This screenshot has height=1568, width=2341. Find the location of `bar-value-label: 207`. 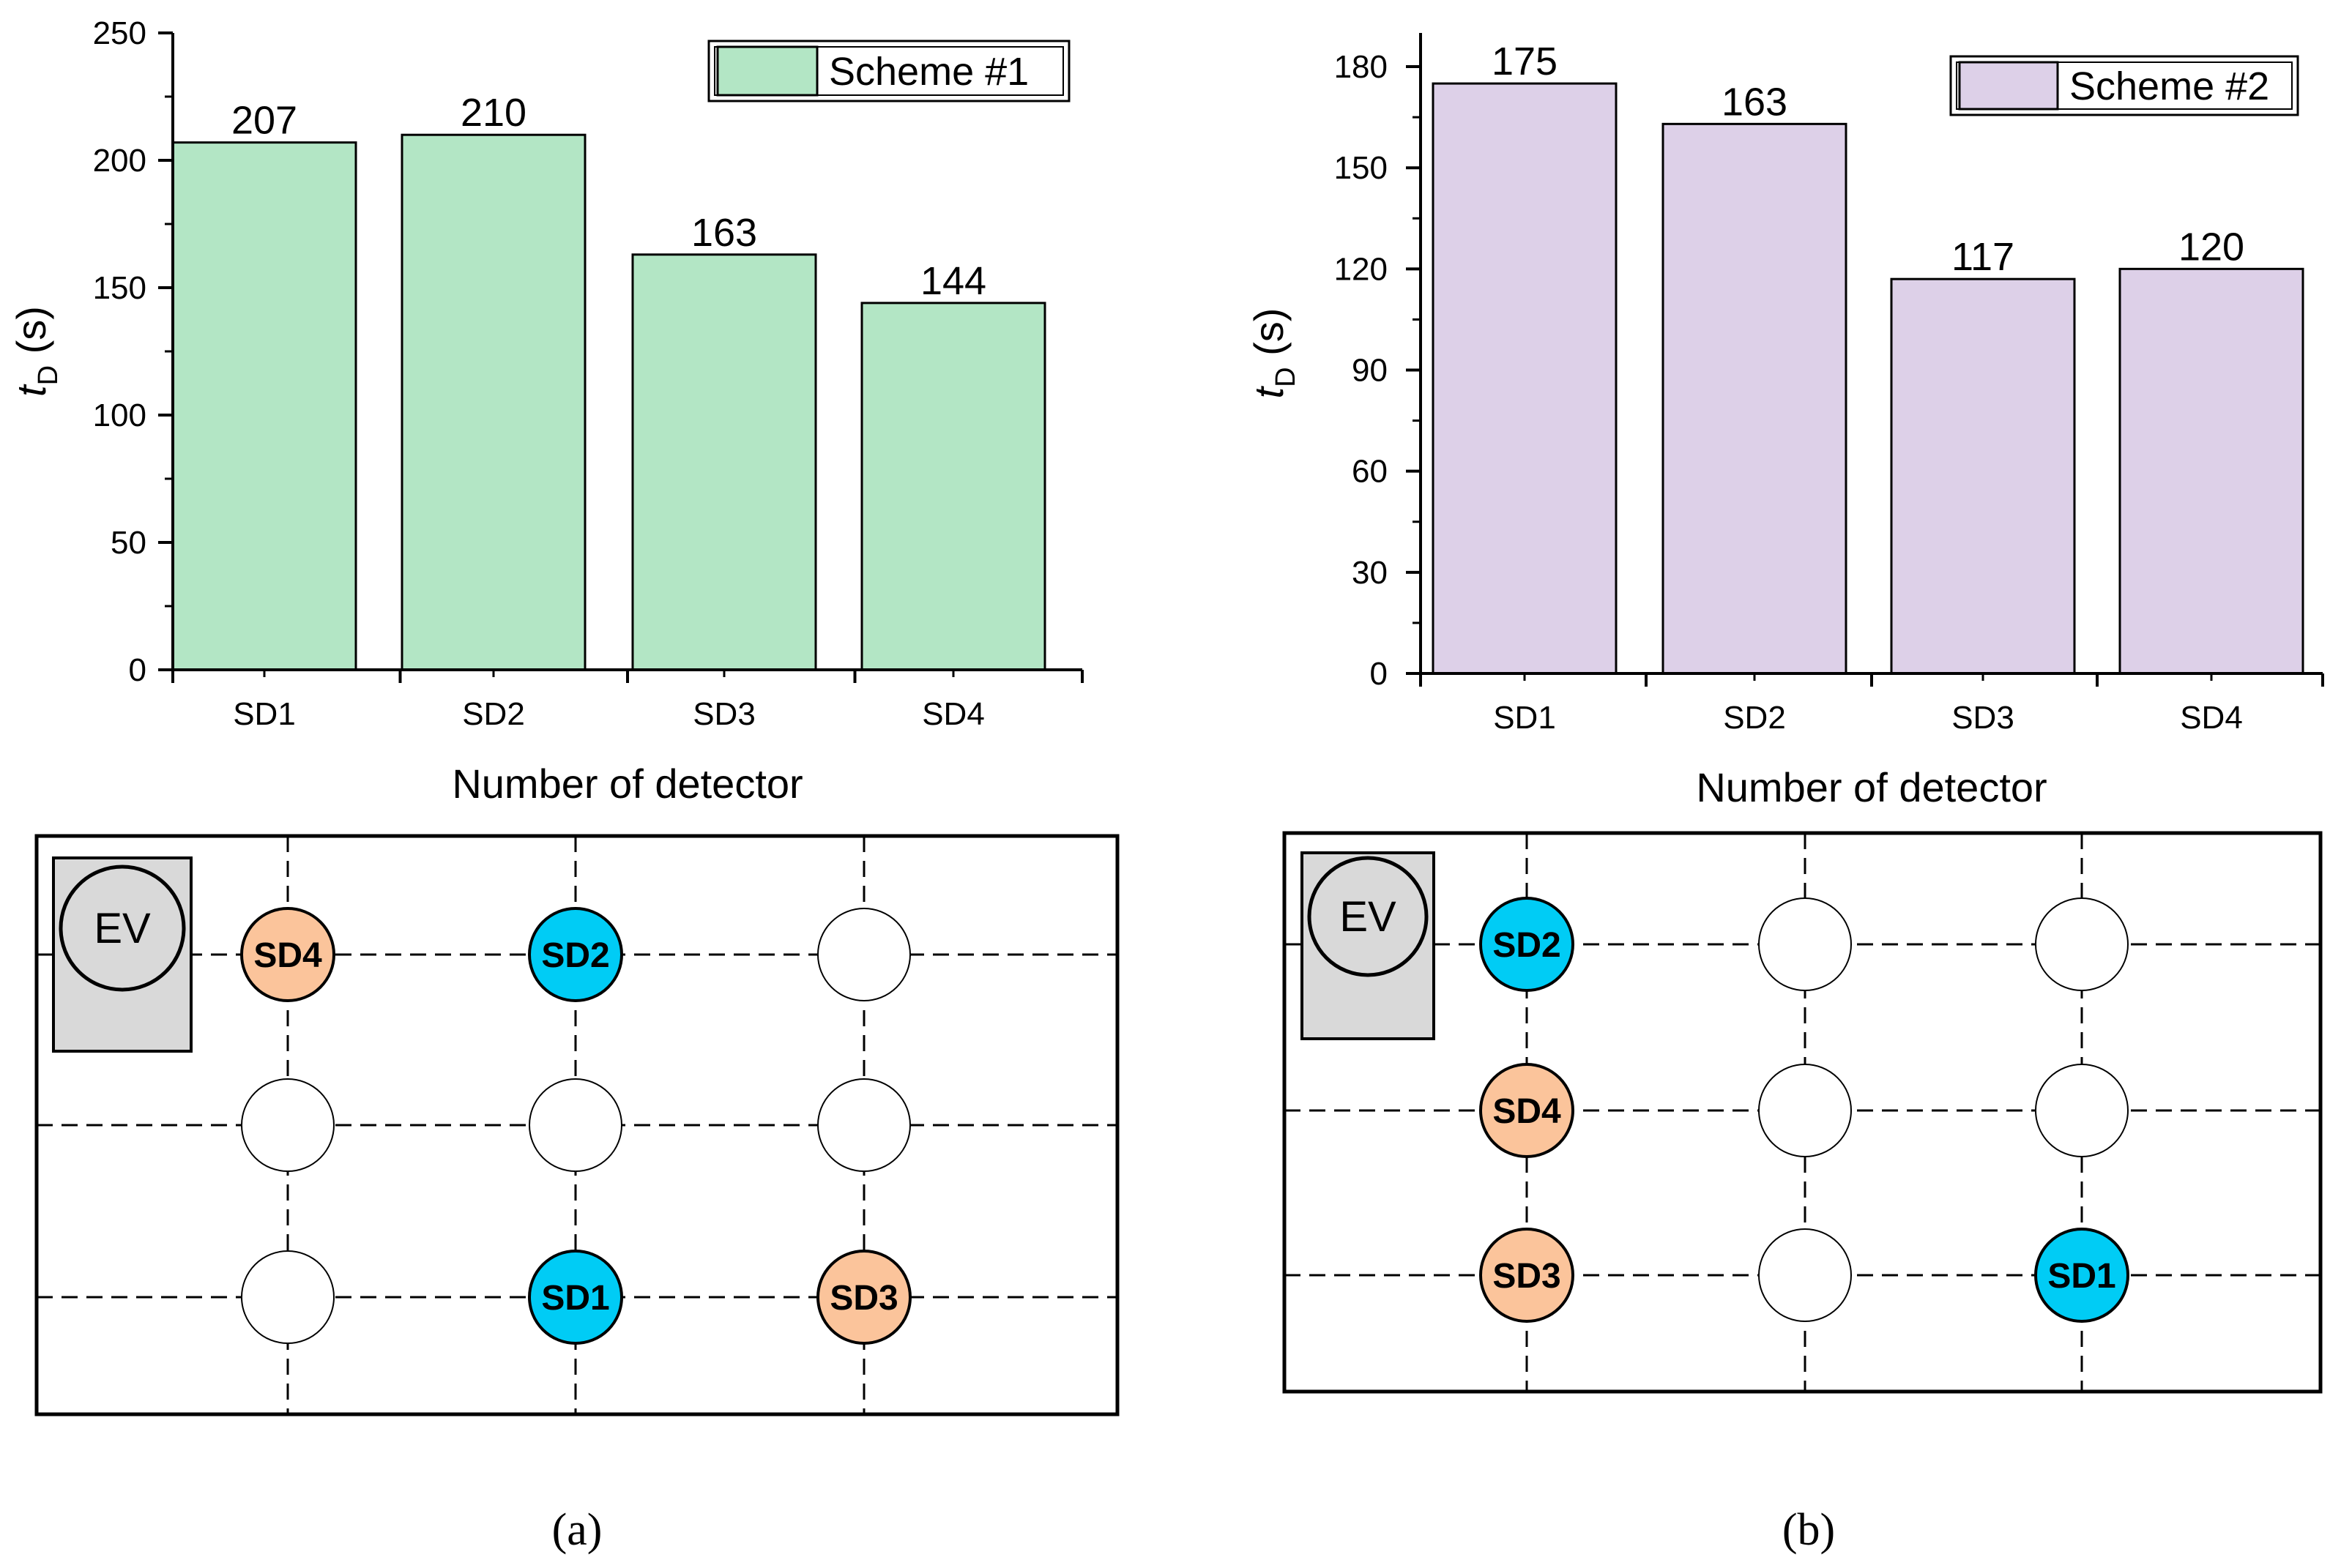

bar-value-label: 207 is located at coordinates (264, 121).